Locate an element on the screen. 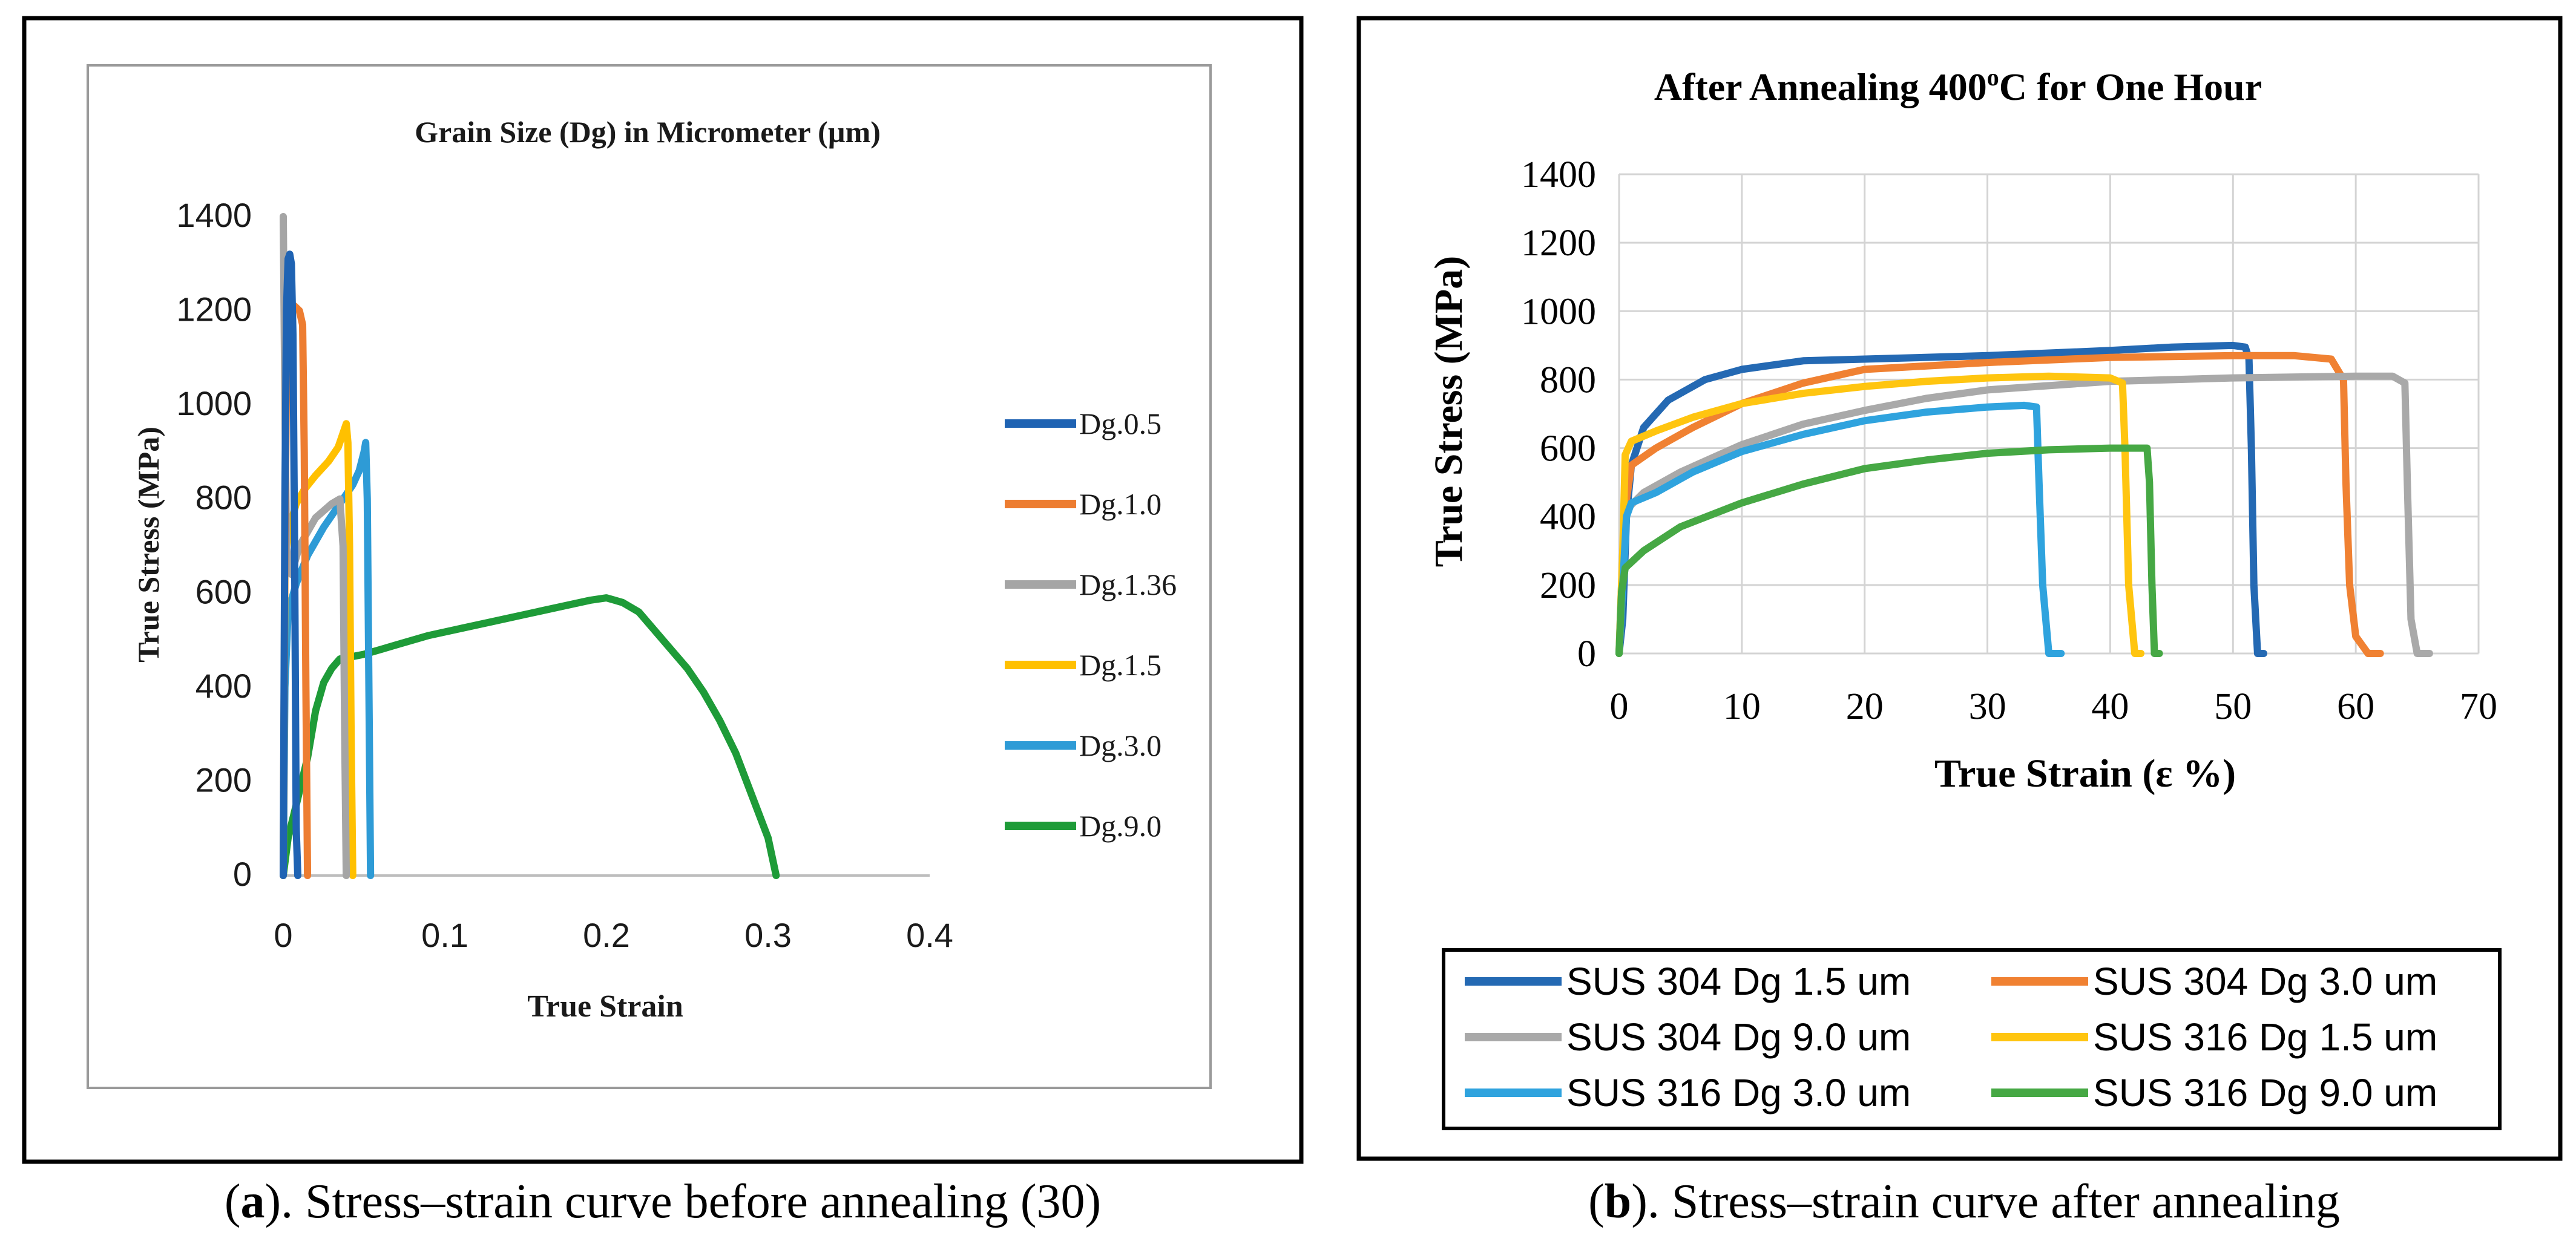 Image resolution: width=2576 pixels, height=1244 pixels. chart-a-y-tick-label: 1400 is located at coordinates (214, 215).